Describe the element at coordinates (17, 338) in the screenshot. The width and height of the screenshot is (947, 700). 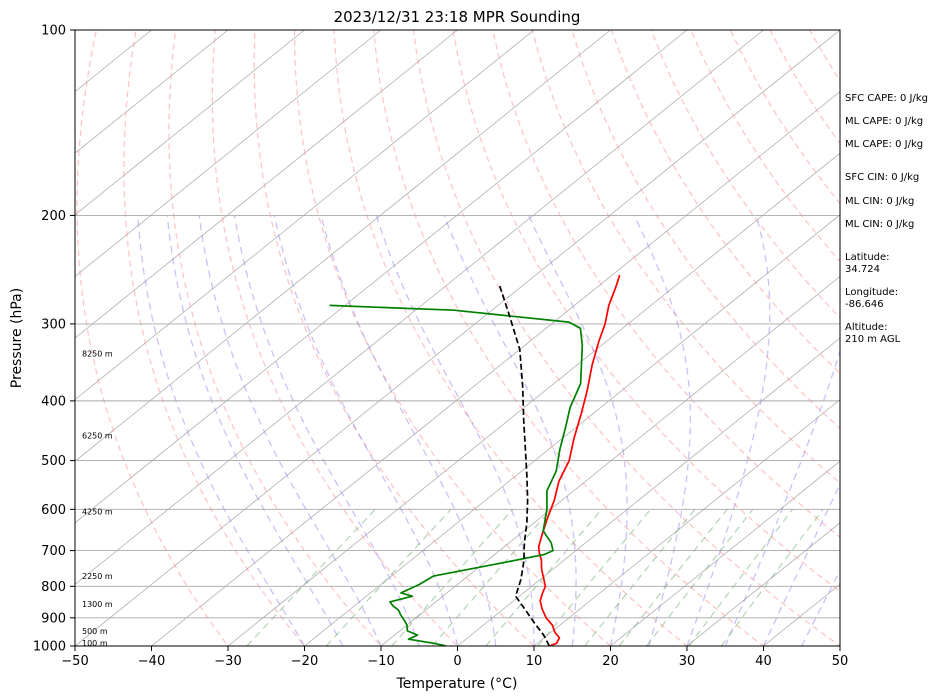
I see `y-axis-label: Pressure (hPa)` at that location.